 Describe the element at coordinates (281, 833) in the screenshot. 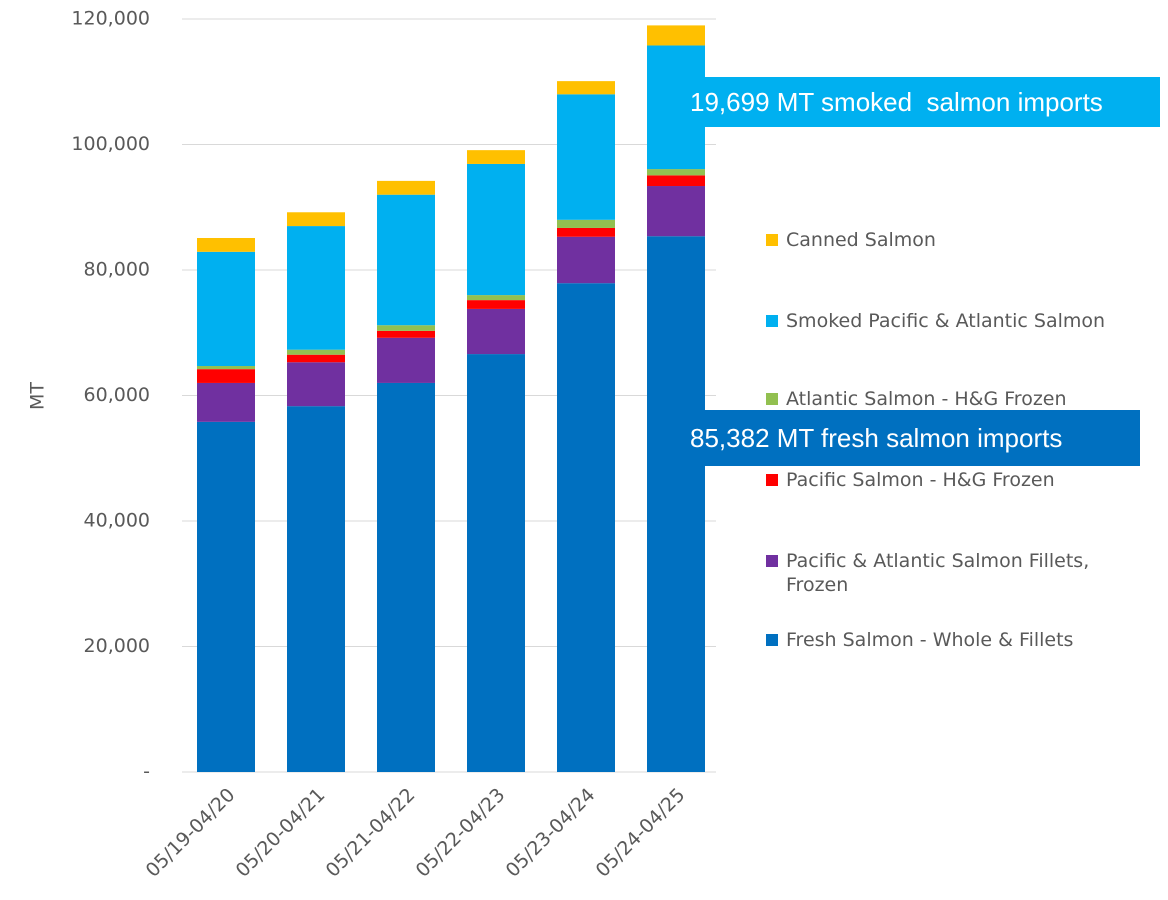

I see `x-tick-label: 05/20-04/21` at that location.